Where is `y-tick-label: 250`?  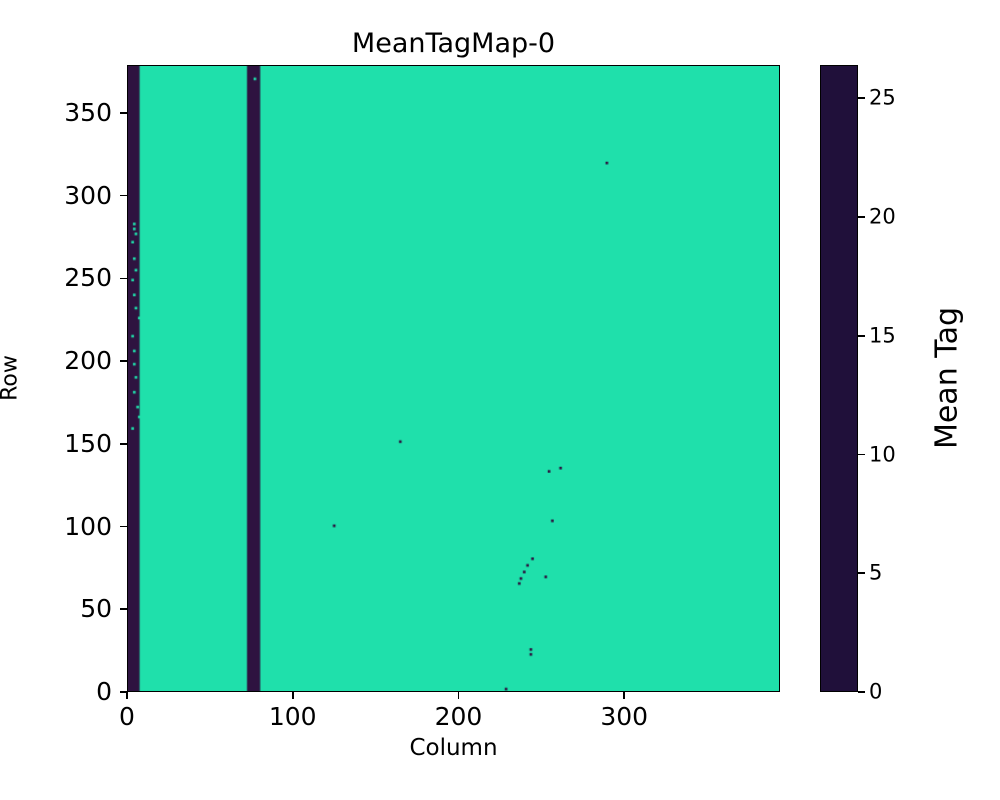
y-tick-label: 250 is located at coordinates (88, 278).